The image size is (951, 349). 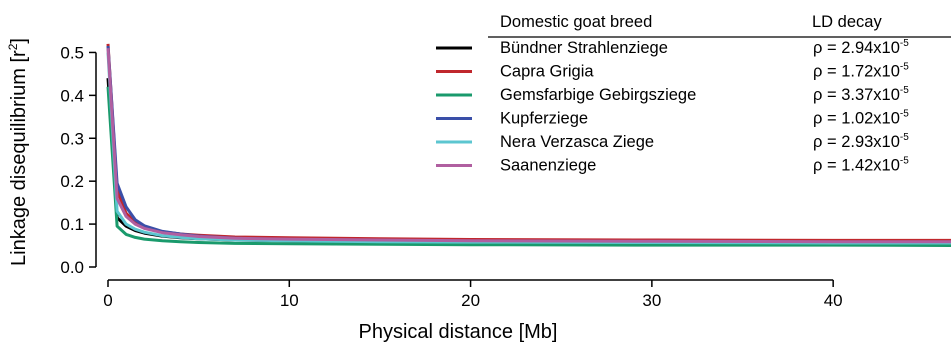 What do you see at coordinates (544, 119) in the screenshot?
I see `legend-label: Kupferziege` at bounding box center [544, 119].